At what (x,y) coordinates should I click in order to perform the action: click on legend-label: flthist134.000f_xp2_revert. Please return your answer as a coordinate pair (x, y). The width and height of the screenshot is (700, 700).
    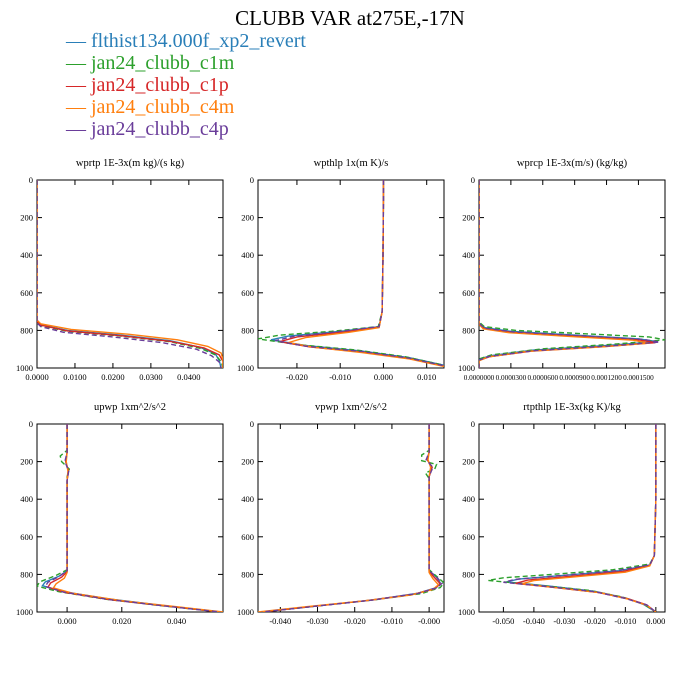
    Looking at the image, I should click on (198, 41).